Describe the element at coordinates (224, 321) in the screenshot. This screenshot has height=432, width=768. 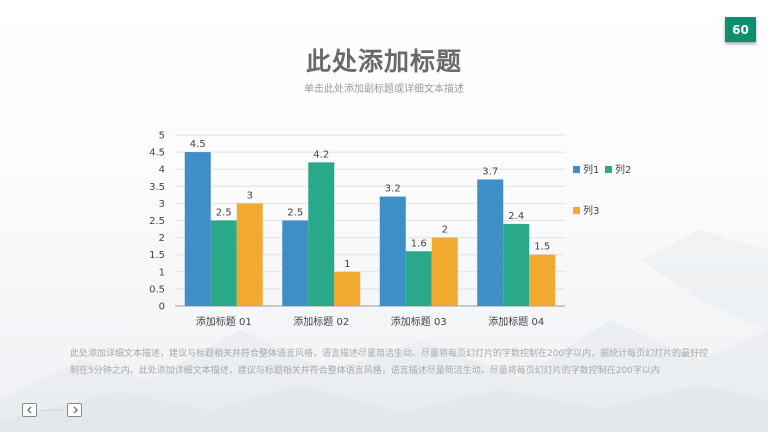
I see `x-category-label: 添加标题 01` at that location.